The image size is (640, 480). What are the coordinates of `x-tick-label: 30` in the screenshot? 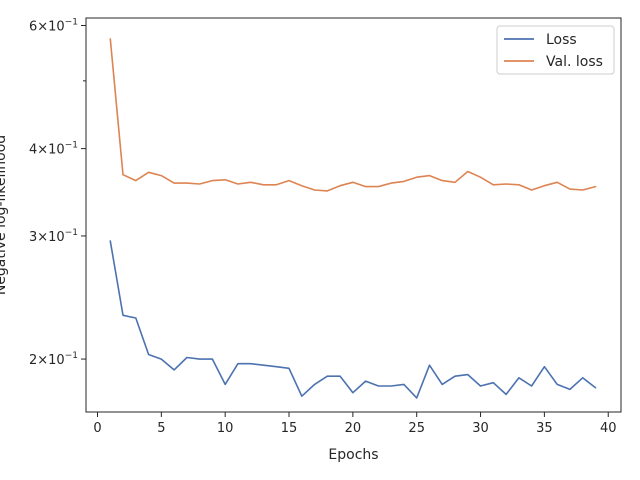 It's located at (480, 428).